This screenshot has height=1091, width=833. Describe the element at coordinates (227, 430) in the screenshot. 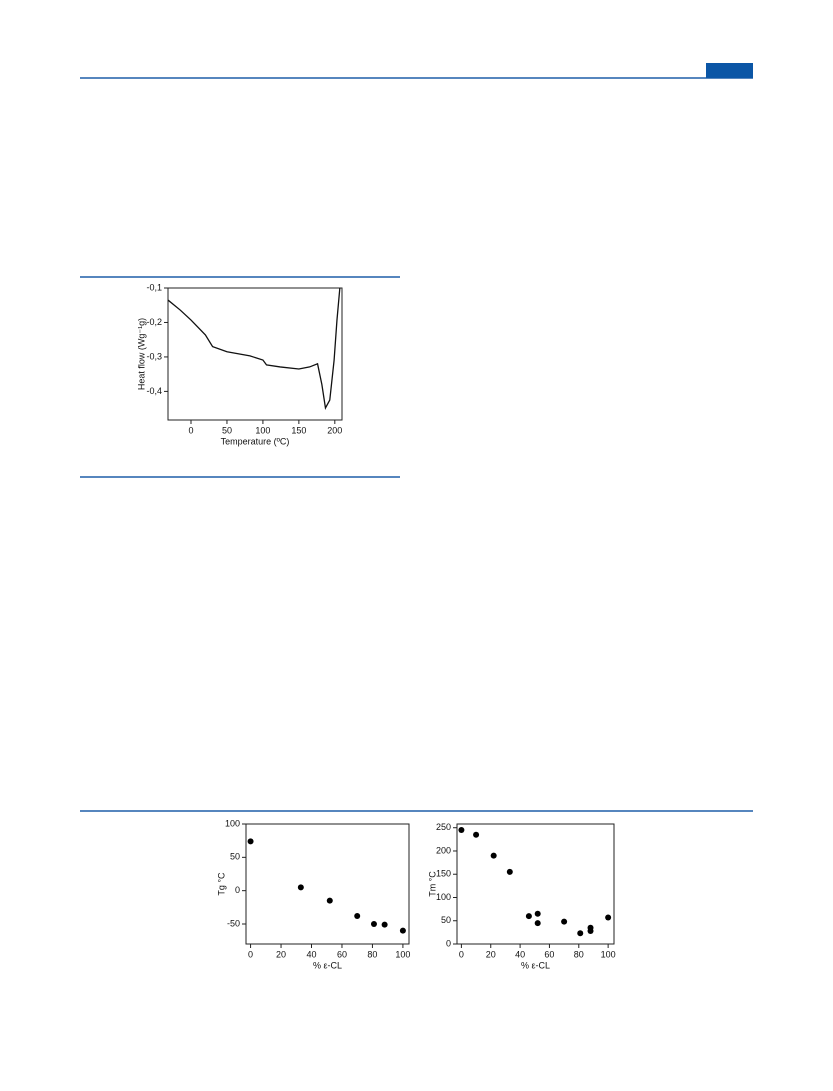

I see `x-tick-label: 50` at that location.